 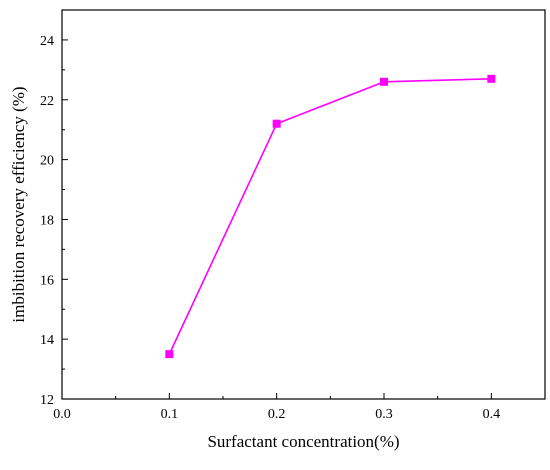 I want to click on x-tick-label: 0.0, so click(x=62, y=414).